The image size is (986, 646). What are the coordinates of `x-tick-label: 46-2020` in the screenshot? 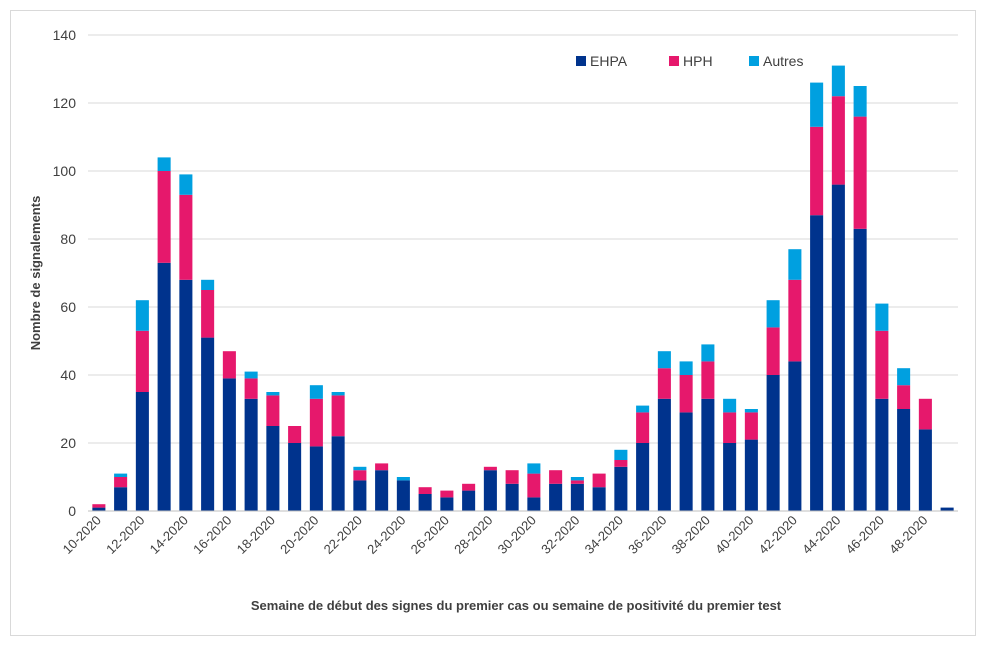 It's located at (865, 535).